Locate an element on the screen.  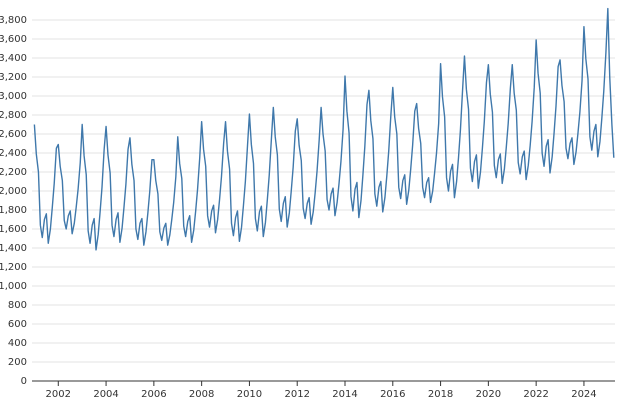
y-tick-label: 2,800 is located at coordinates (13, 115).